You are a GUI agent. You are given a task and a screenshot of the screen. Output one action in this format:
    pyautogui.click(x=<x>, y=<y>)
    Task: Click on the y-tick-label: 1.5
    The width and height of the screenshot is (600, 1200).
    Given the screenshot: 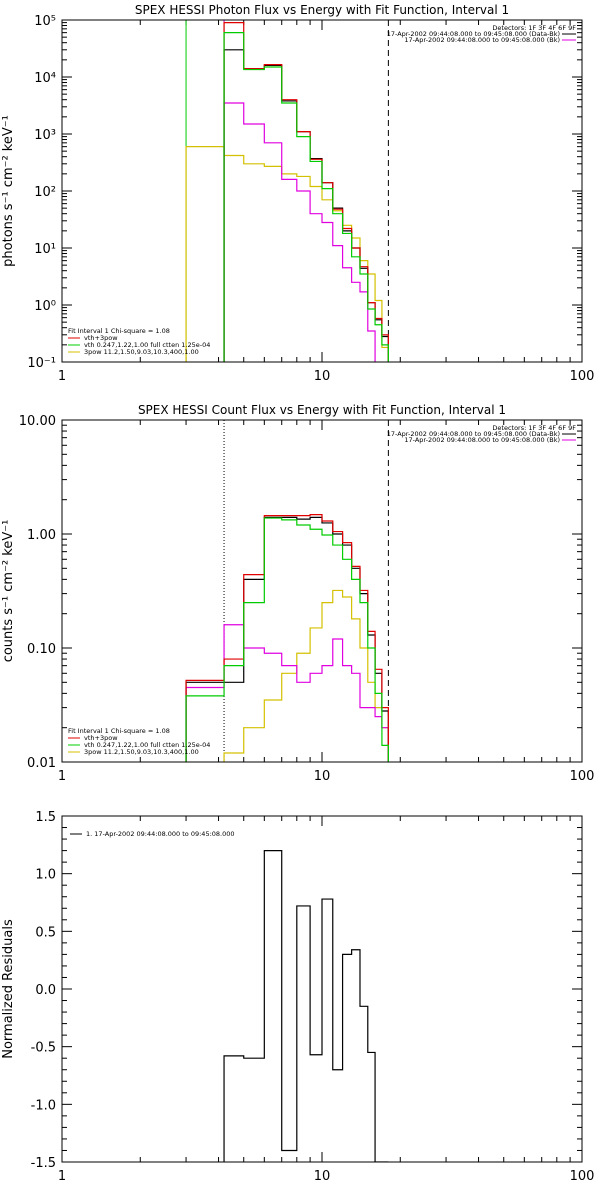 What is the action you would take?
    pyautogui.click(x=45, y=817)
    